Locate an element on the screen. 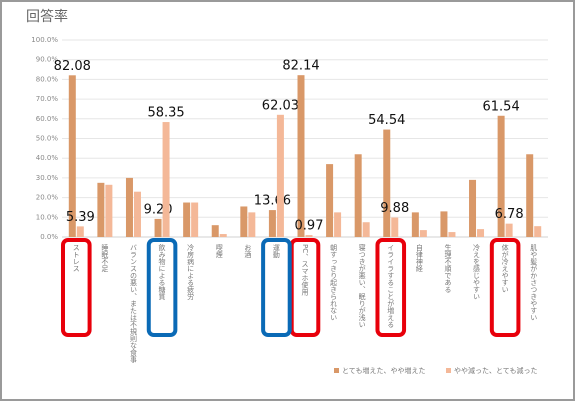  x-tick-label: 冷房病による疲労 is located at coordinates (191, 272).